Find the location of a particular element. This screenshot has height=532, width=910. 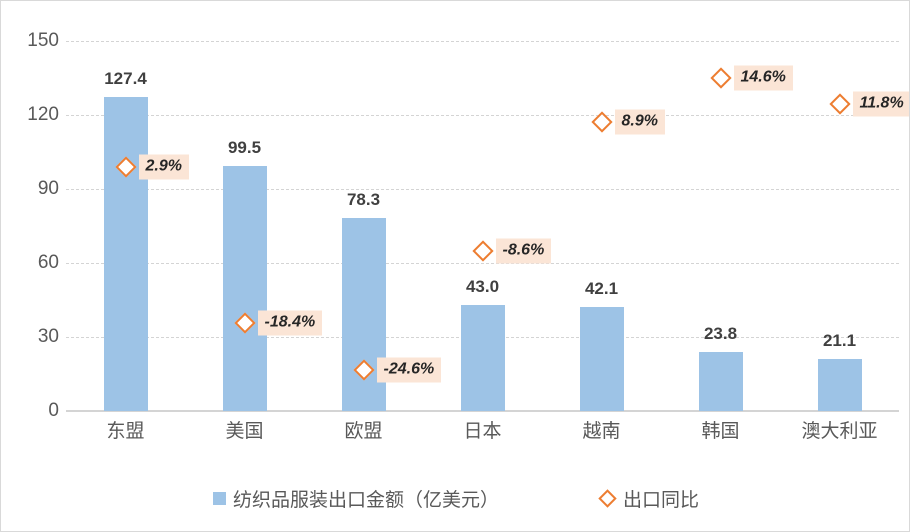

legend-item-export-amount: 纺织品服装出口金额（亿美元） is located at coordinates (355, 498).